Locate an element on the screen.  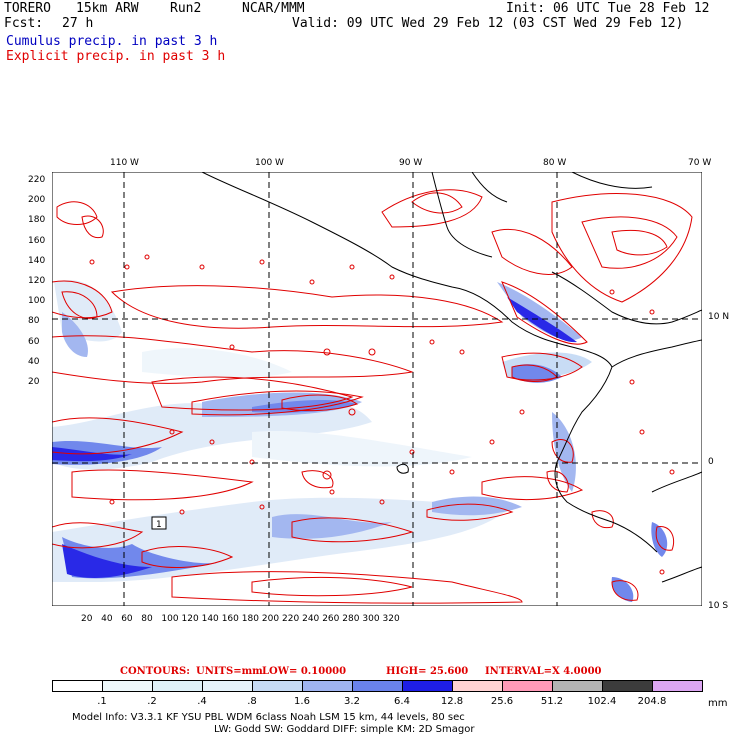
left-tick-label: 60 is located at coordinates (34, 341).